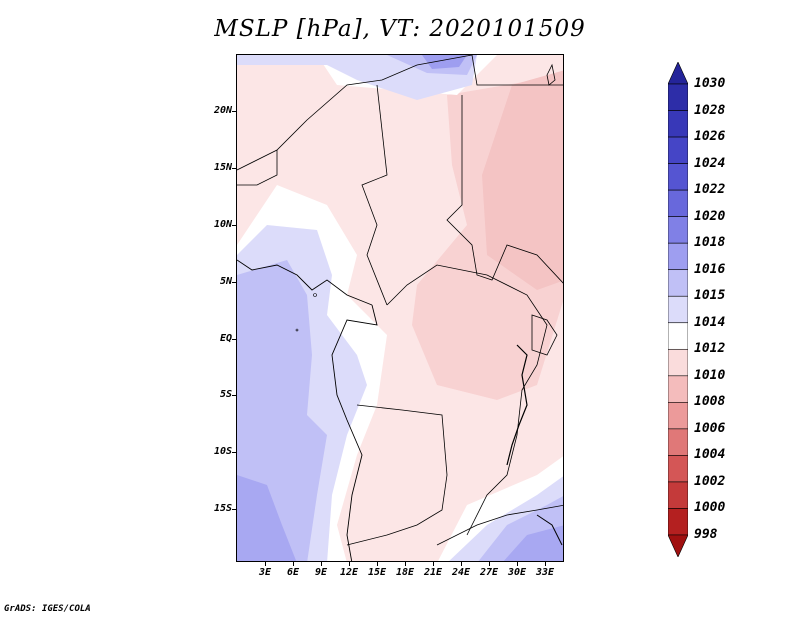 Image resolution: width=800 pixels, height=618 pixels. I want to click on colorbar-label: 1028, so click(710, 110).